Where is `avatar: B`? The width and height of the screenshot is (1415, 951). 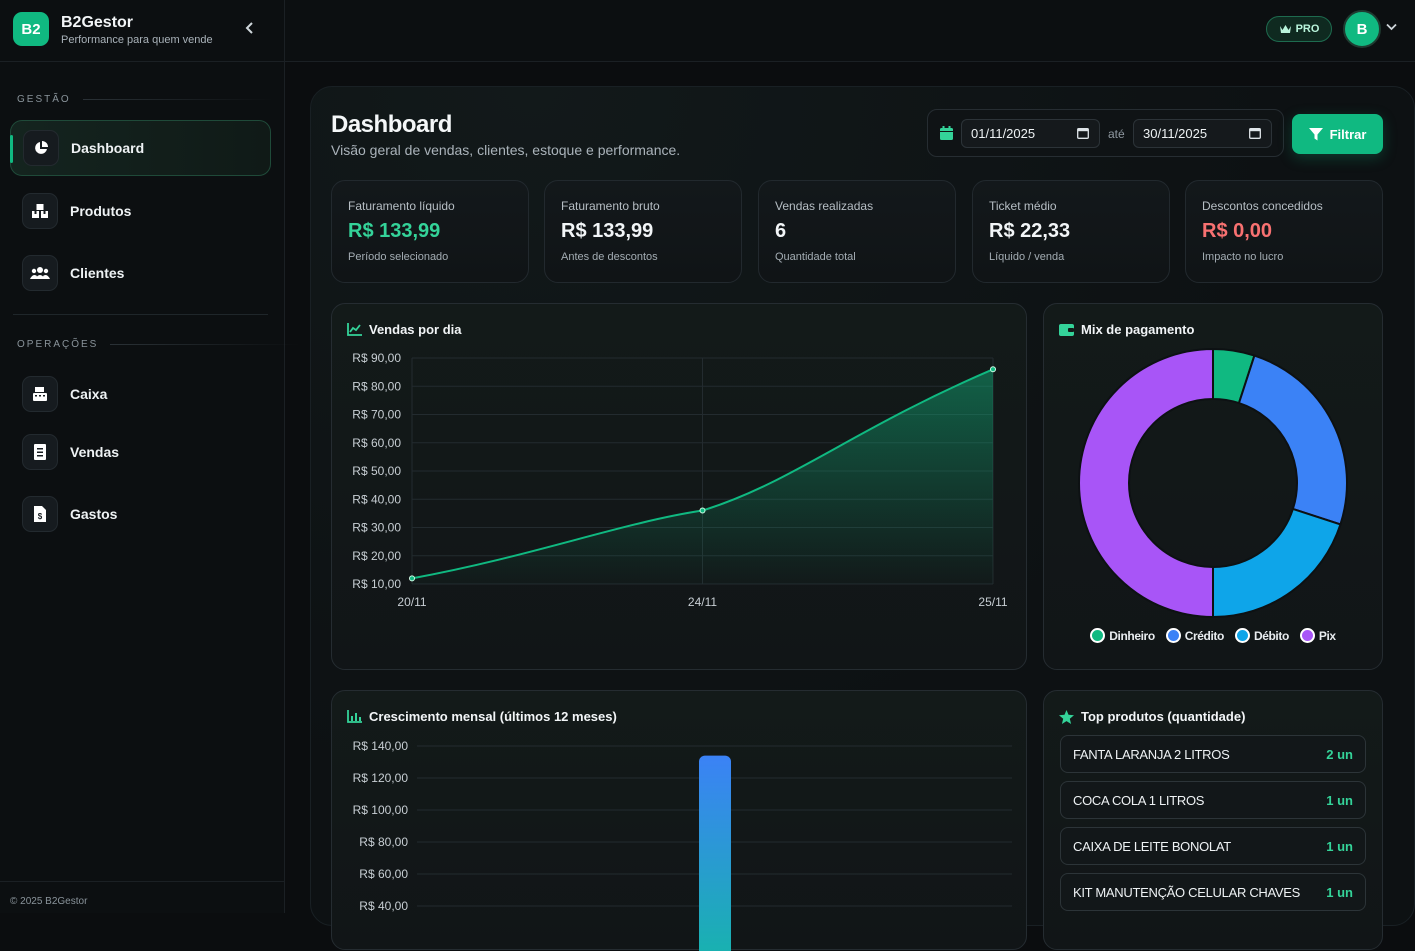 avatar: B is located at coordinates (1362, 29).